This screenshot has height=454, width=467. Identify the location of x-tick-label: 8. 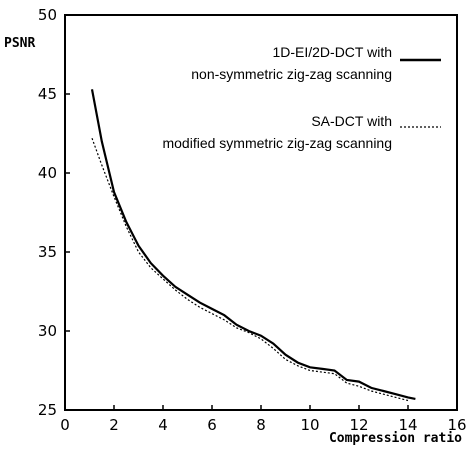
(261, 425).